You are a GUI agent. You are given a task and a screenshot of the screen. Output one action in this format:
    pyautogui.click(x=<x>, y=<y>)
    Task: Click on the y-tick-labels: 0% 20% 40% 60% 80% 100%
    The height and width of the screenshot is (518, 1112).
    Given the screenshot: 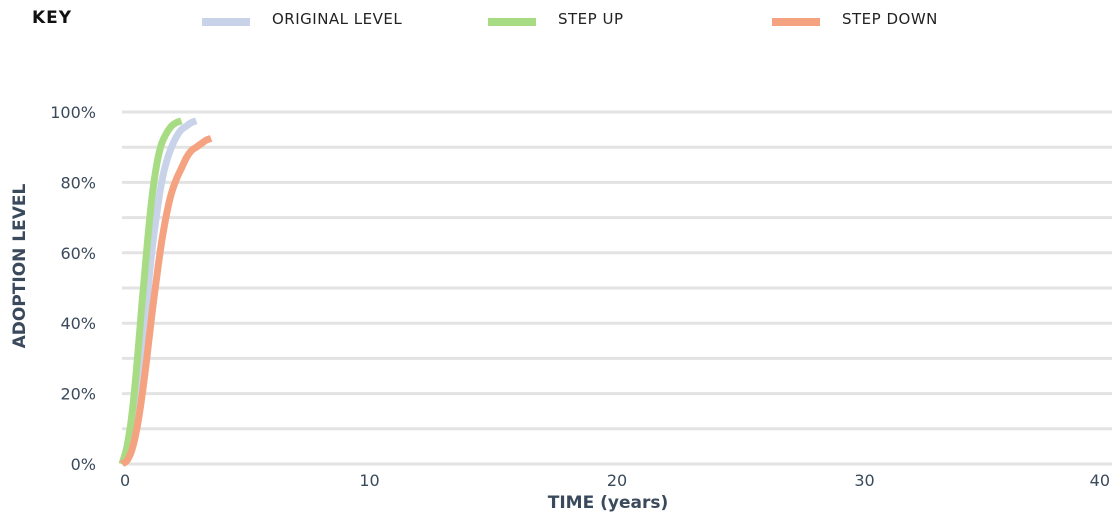 What is the action you would take?
    pyautogui.click(x=73, y=288)
    